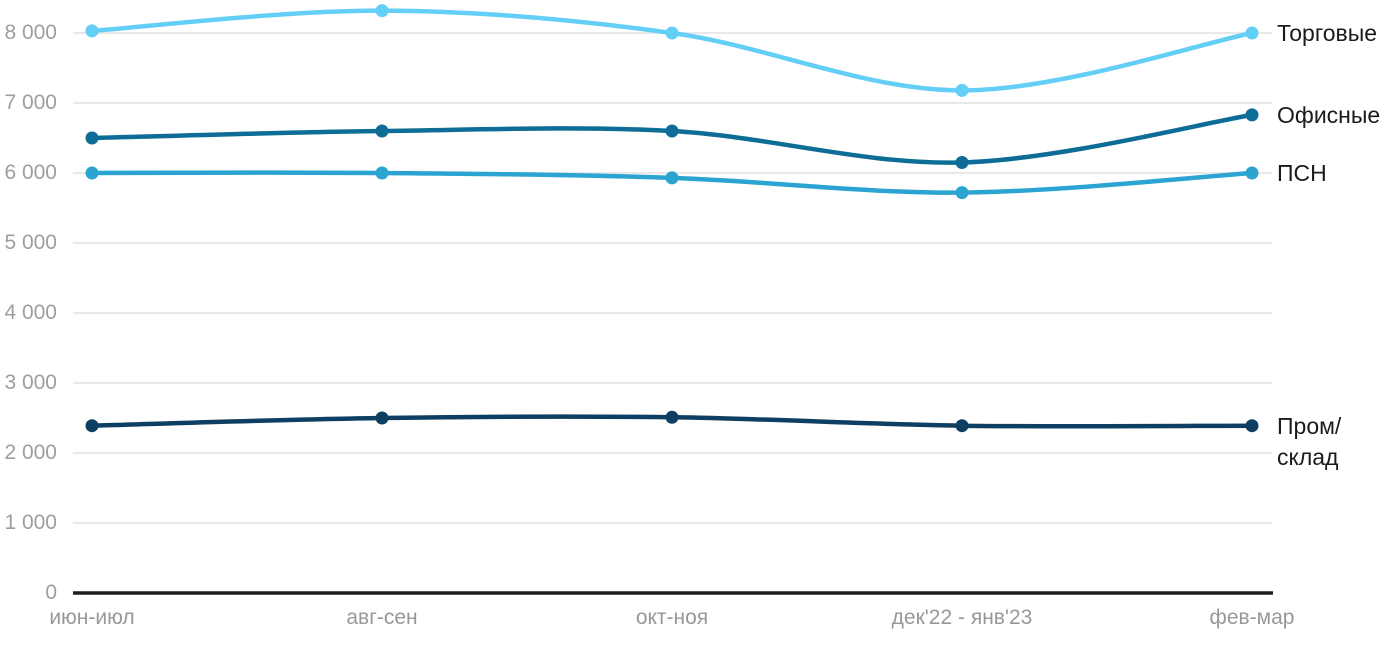 Image resolution: width=1400 pixels, height=650 pixels. What do you see at coordinates (30, 382) in the screenshot?
I see `y-tick-label: 3 000` at bounding box center [30, 382].